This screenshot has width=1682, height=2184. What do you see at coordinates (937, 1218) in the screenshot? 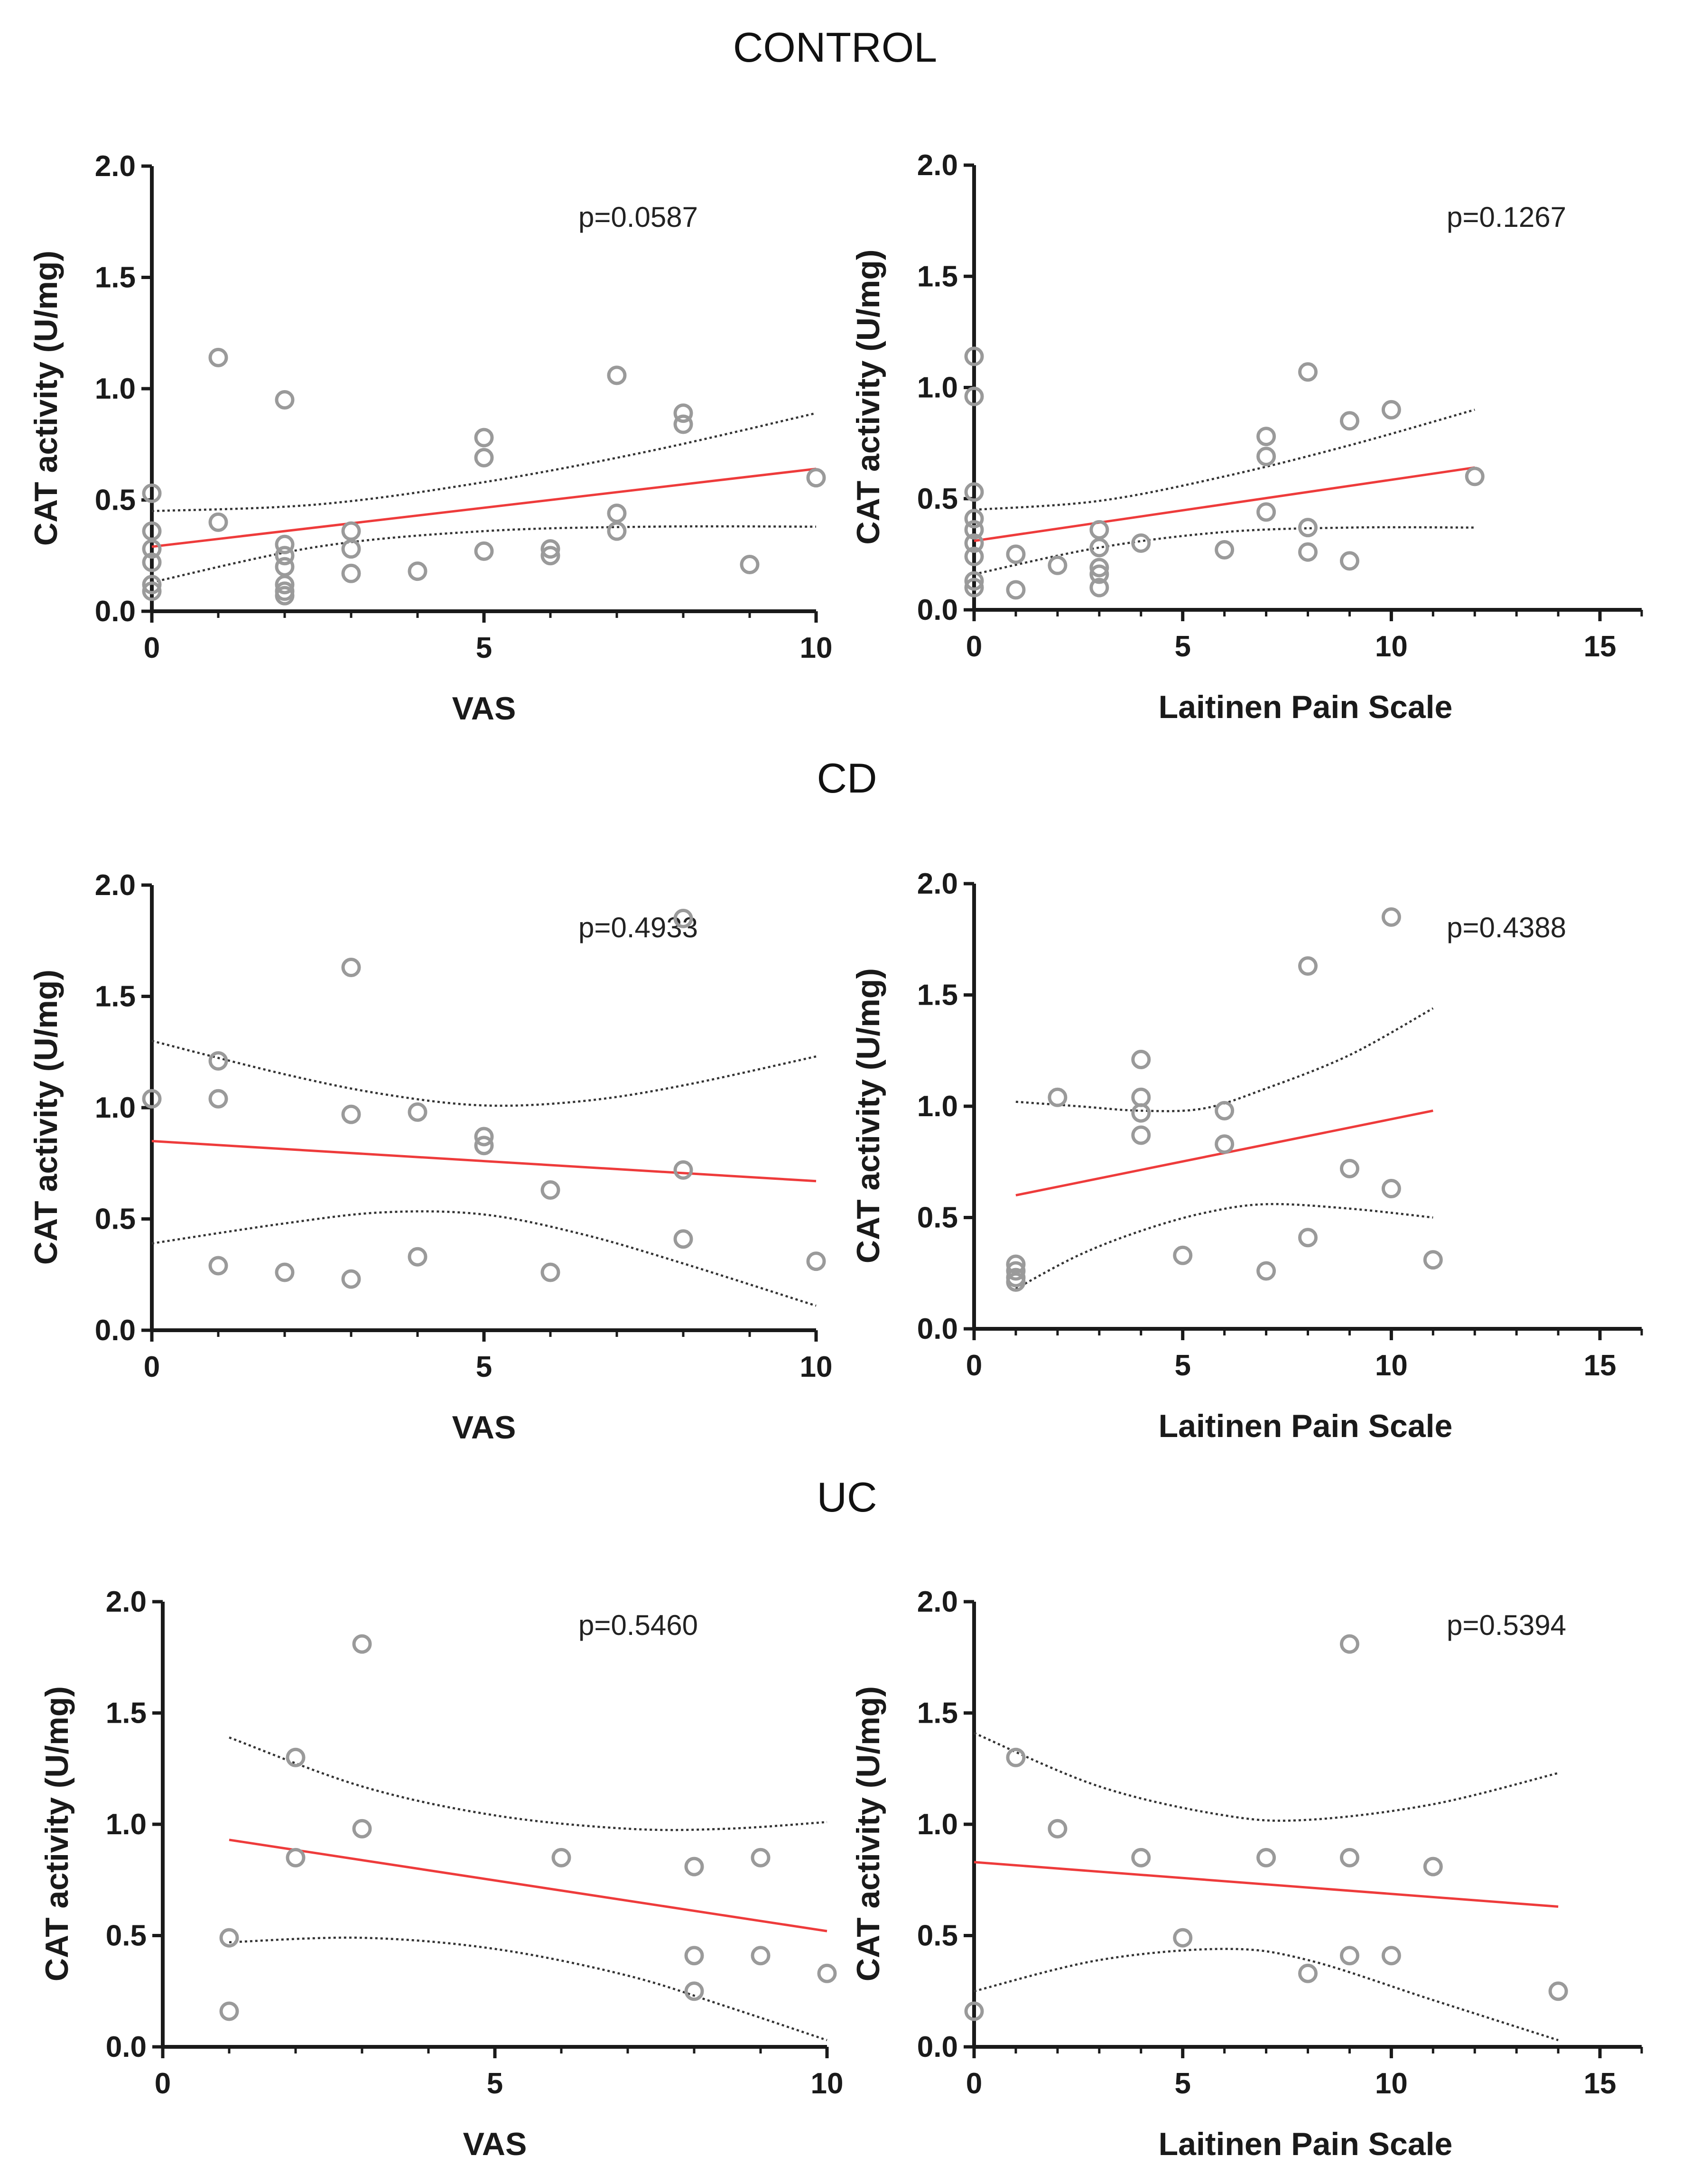
I see `cd-laitinen-y-tick-label: 0.5` at bounding box center [937, 1218].